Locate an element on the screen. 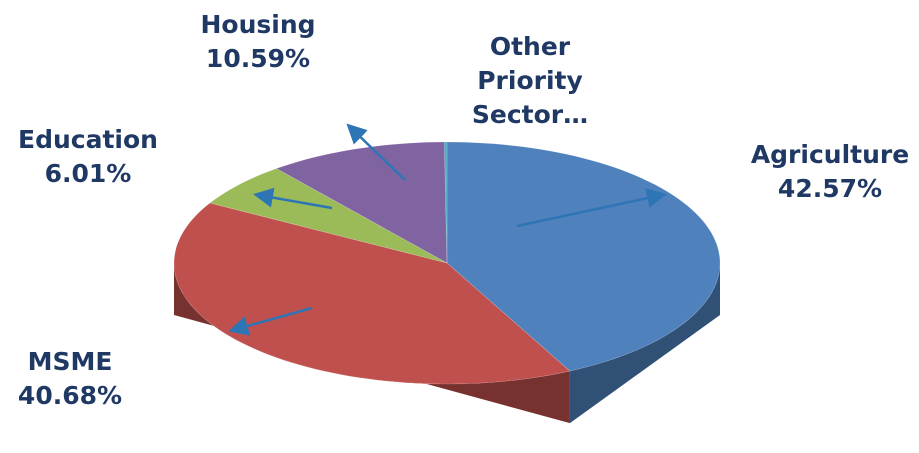 The image size is (919, 453). data-label: MSME 40.68% is located at coordinates (70, 379).